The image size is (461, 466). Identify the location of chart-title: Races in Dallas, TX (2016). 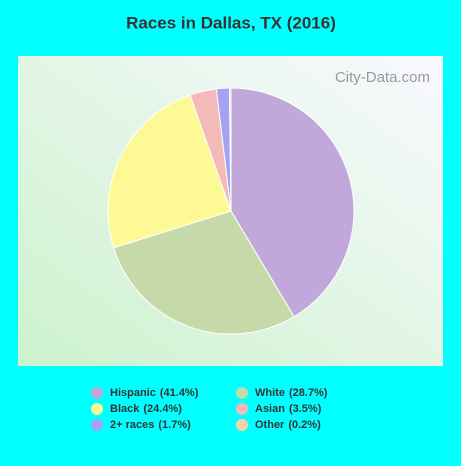
(231, 22).